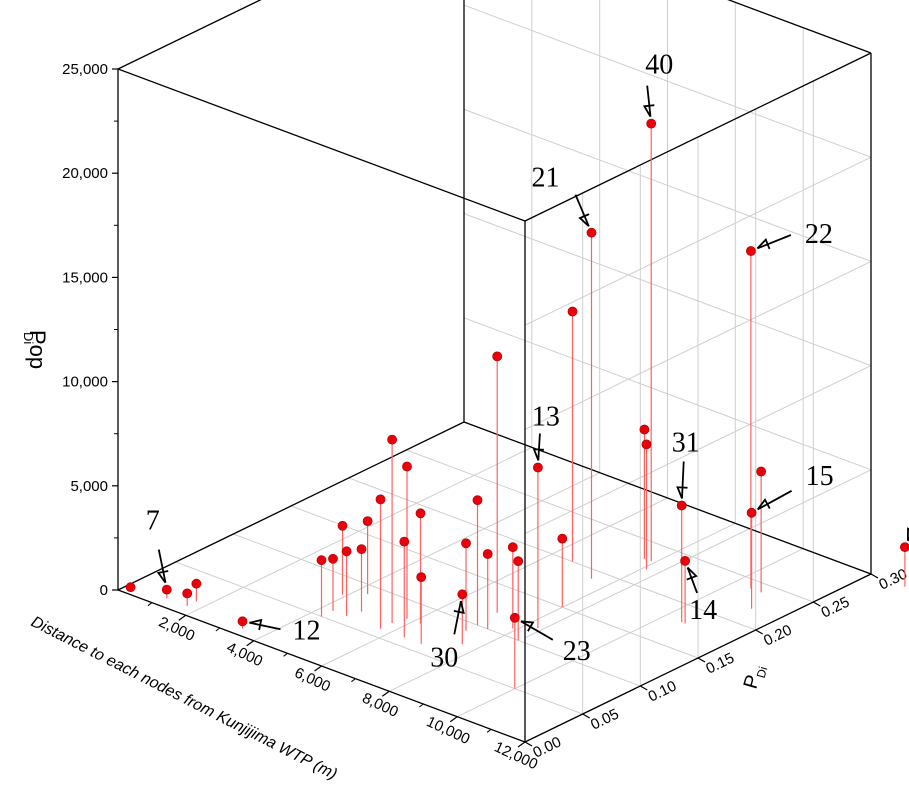 Image resolution: width=909 pixels, height=803 pixels. Describe the element at coordinates (153, 521) in the screenshot. I see `point-label: 7` at that location.